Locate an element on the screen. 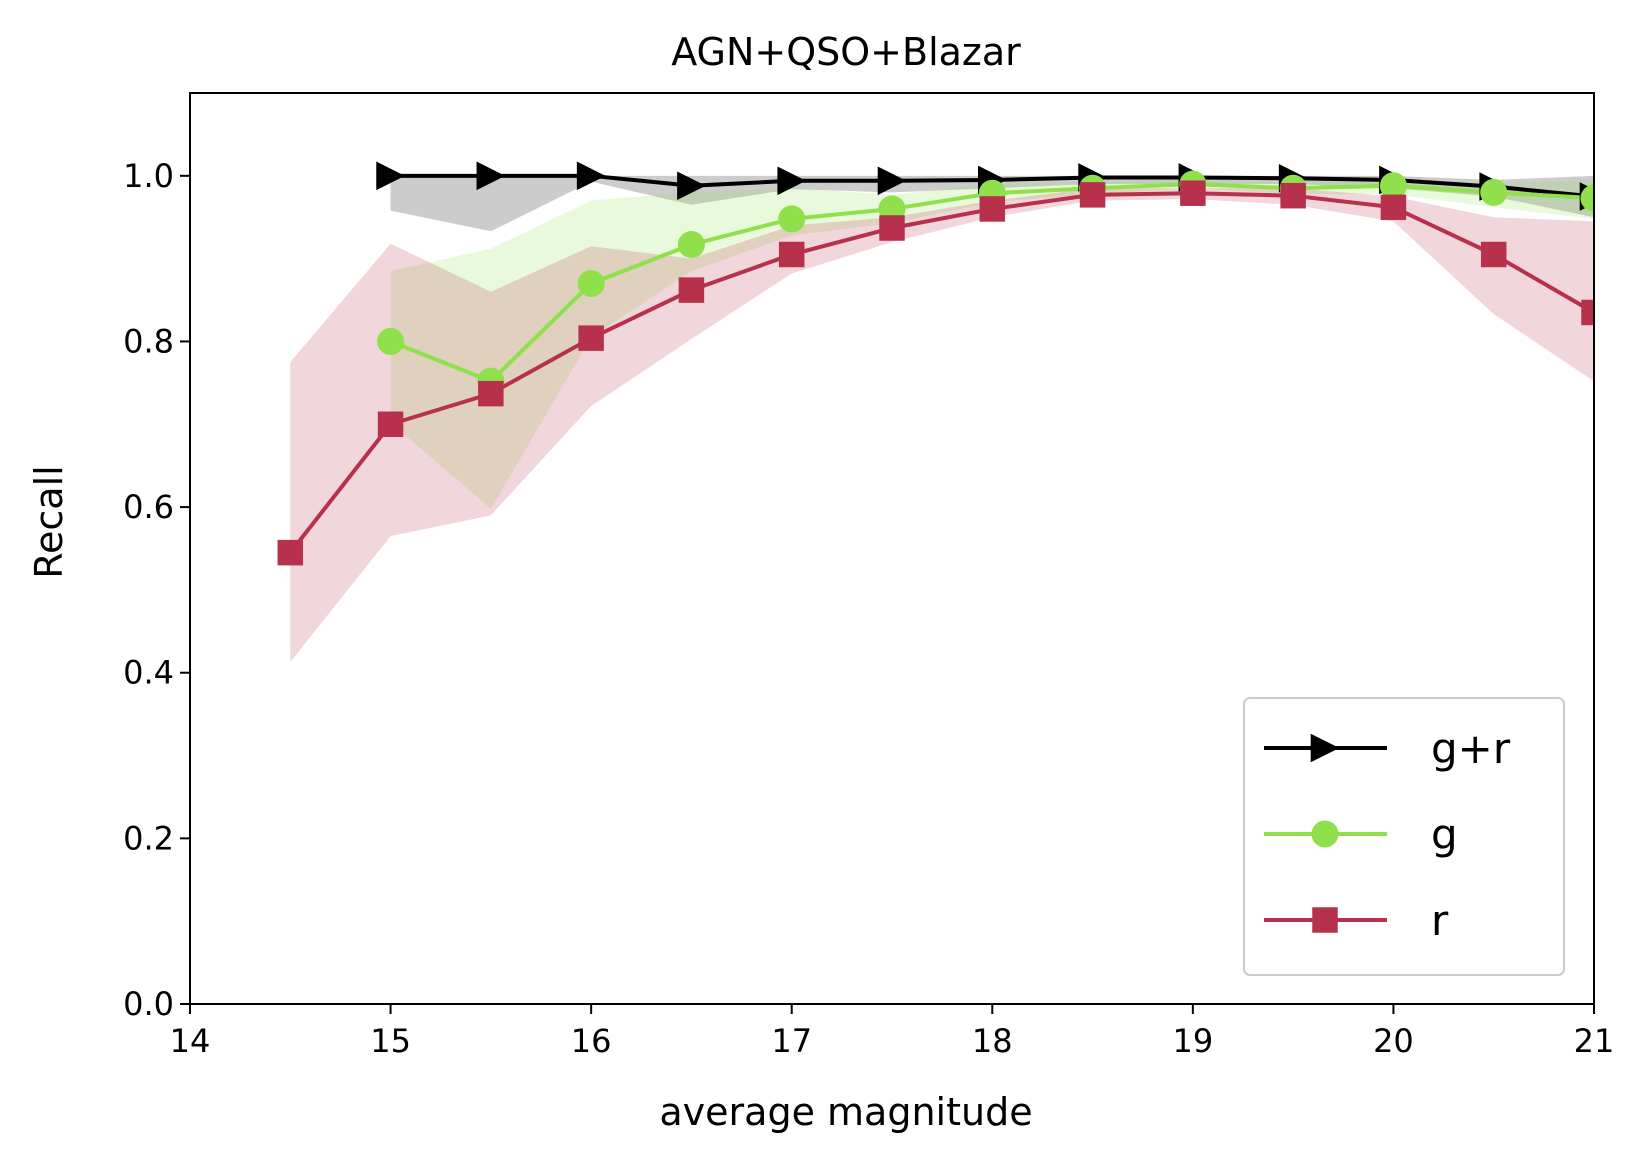  y-tick-label: 0.4 is located at coordinates (148, 673).